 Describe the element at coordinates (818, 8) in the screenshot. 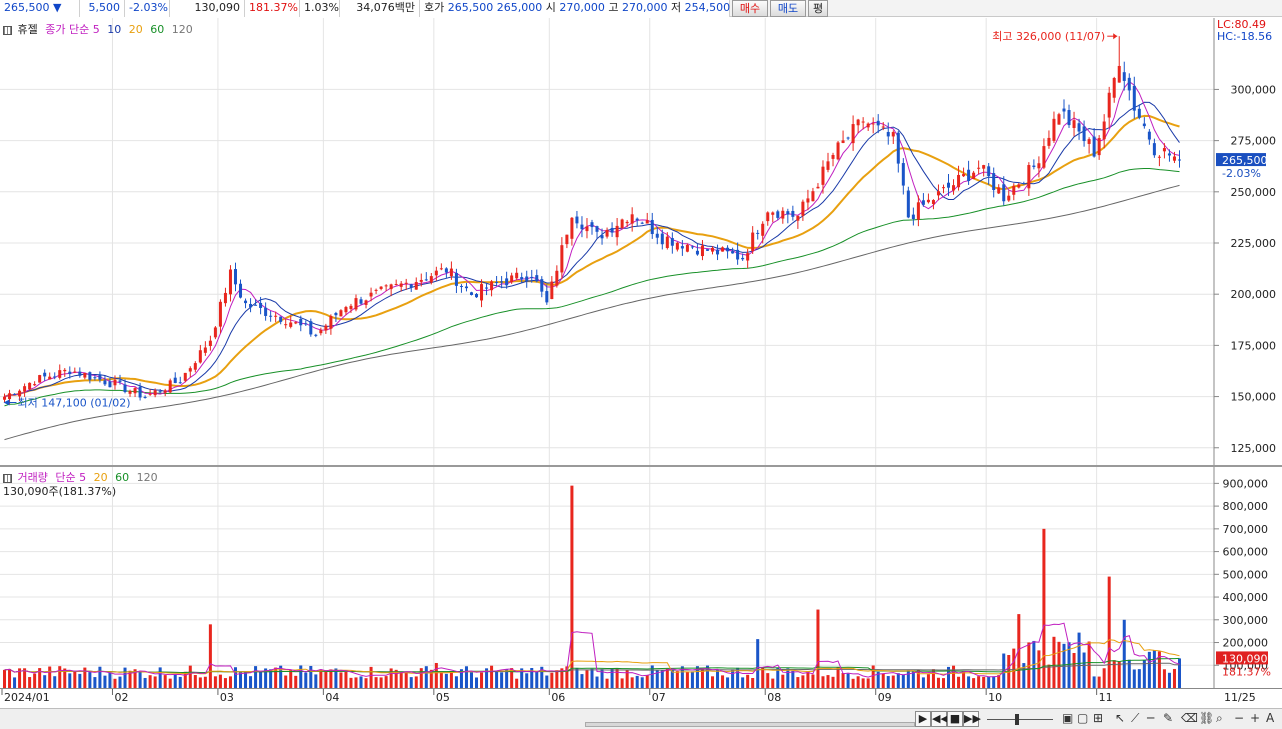

I see `average-button: 평` at that location.